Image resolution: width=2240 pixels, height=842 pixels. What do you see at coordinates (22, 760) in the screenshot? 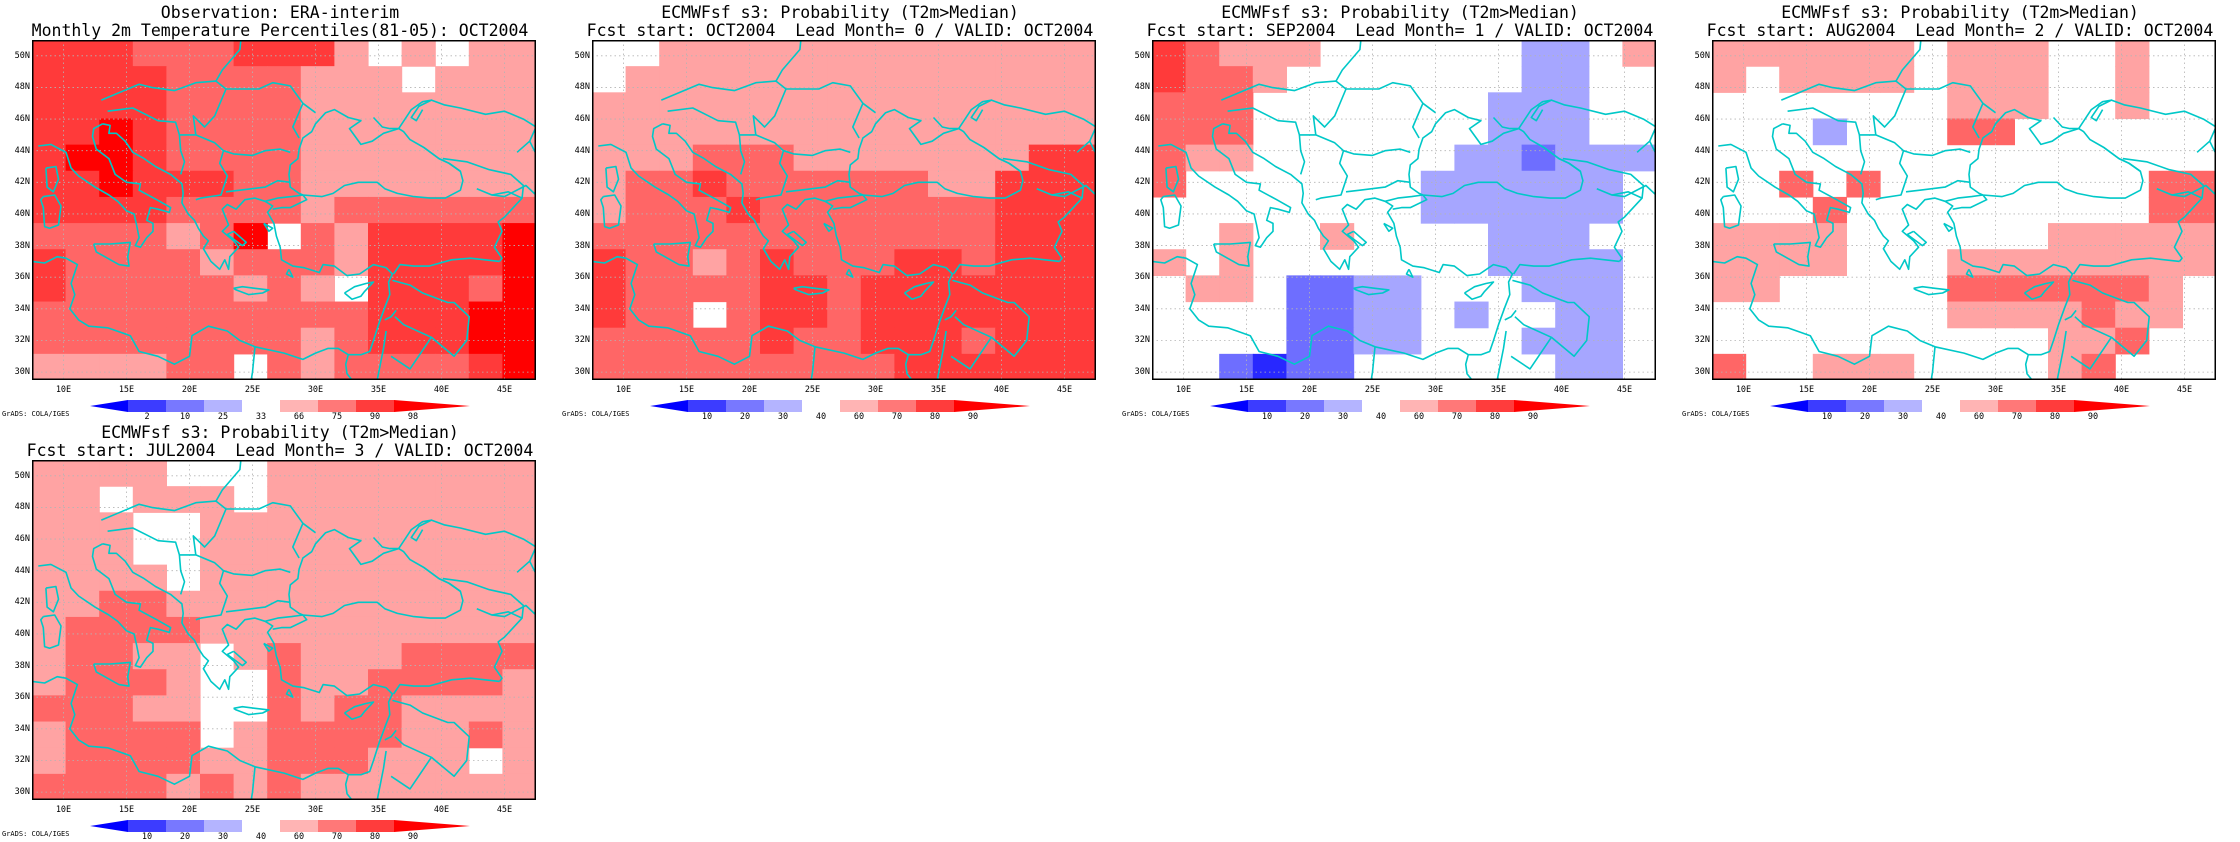
I see `lat-tick-label: 32N` at bounding box center [22, 760].